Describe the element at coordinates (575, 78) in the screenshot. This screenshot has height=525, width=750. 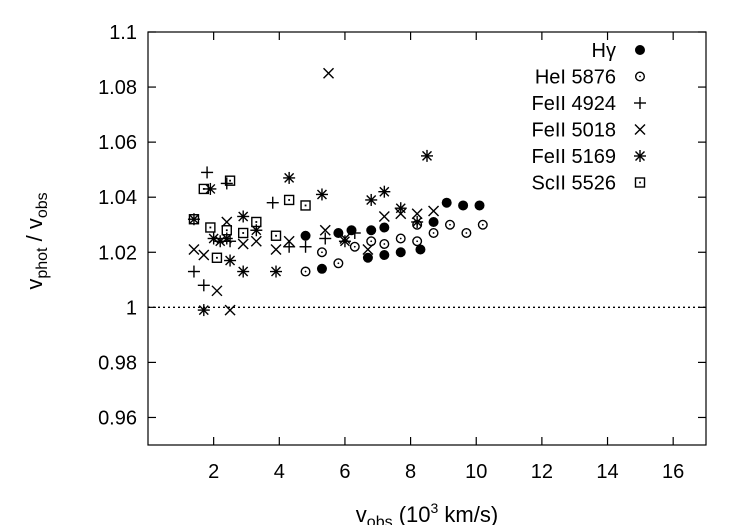
I see `legend-label: HeI 5876` at that location.